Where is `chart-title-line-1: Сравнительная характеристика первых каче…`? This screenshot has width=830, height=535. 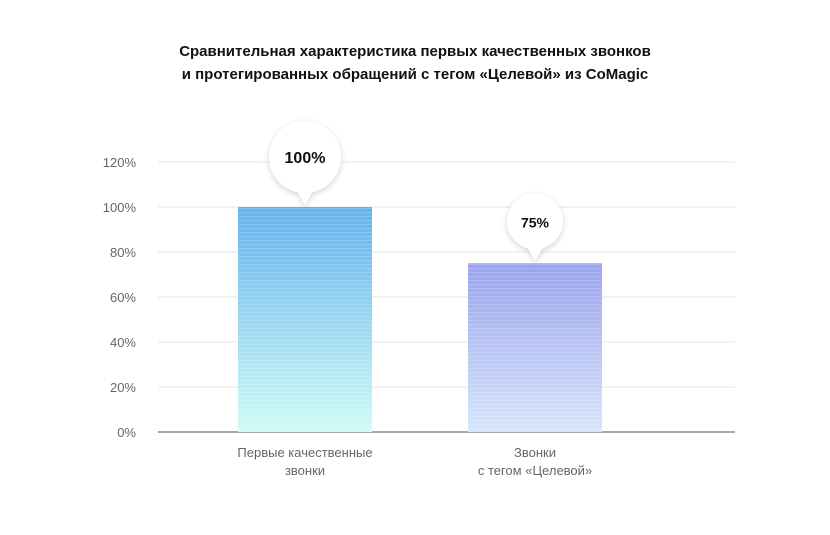 chart-title-line-1: Сравнительная характеристика первых каче… is located at coordinates (415, 51).